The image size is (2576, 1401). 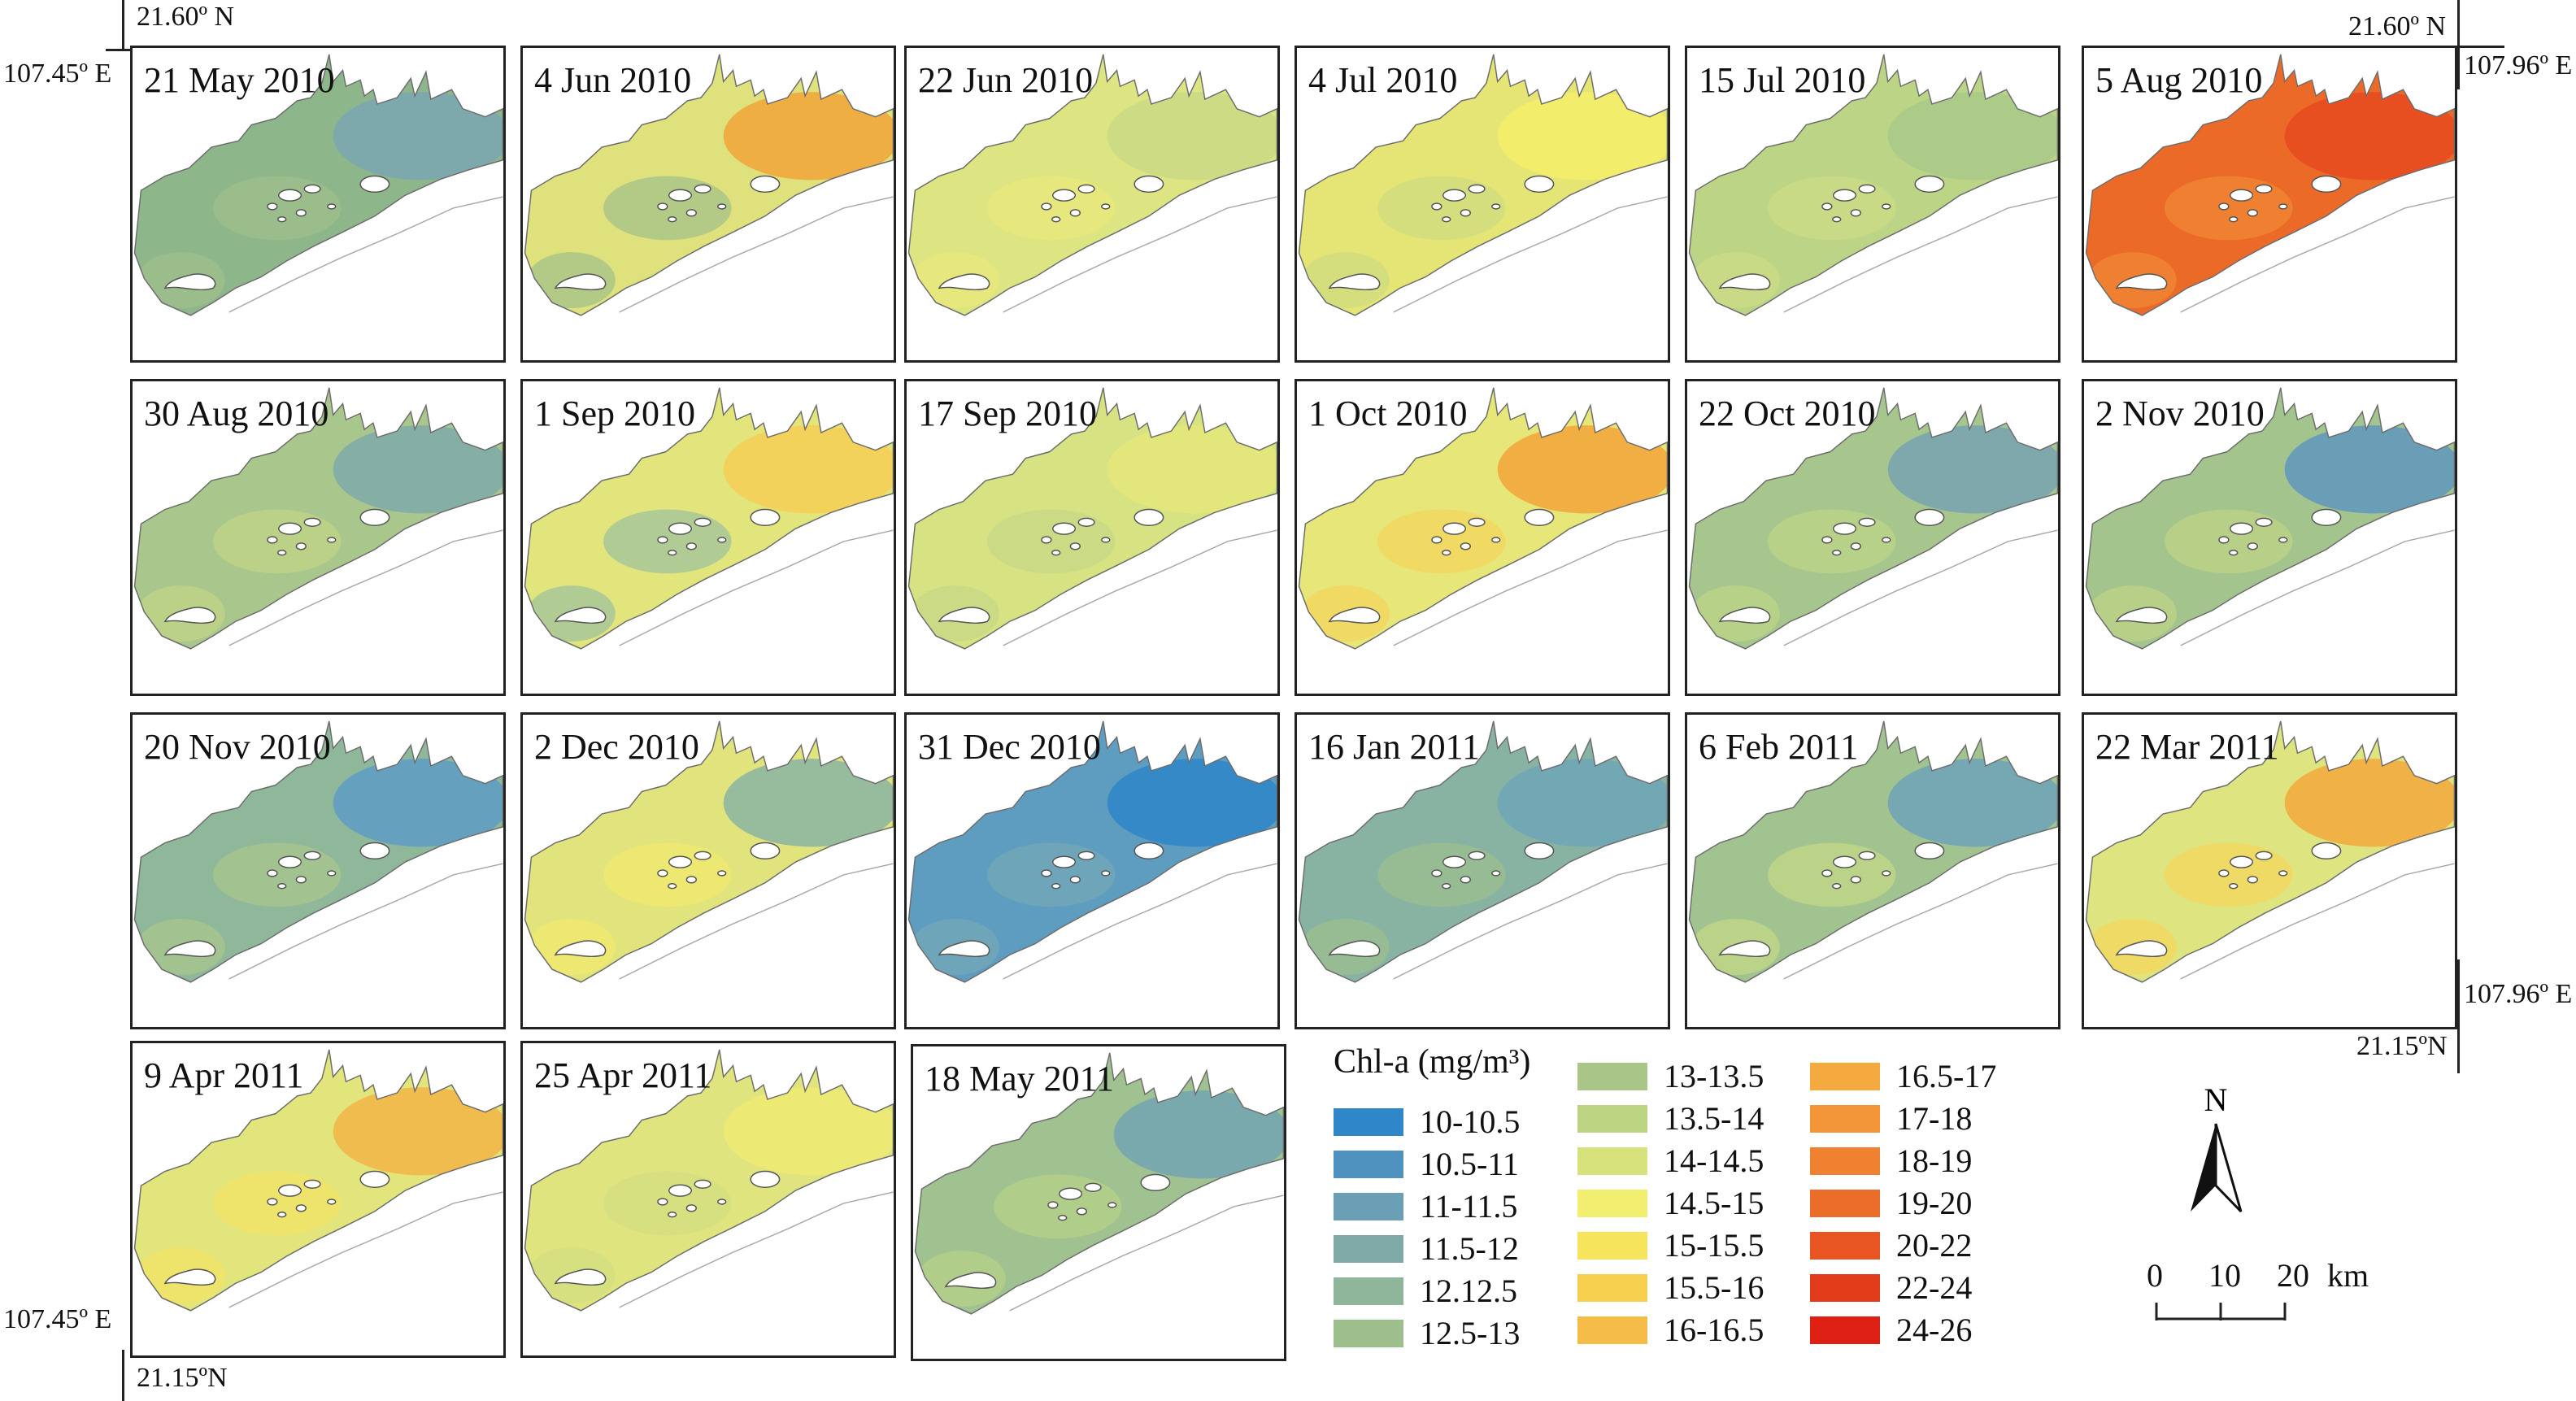 I want to click on legend-label: 12.5-13, so click(x=1470, y=1333).